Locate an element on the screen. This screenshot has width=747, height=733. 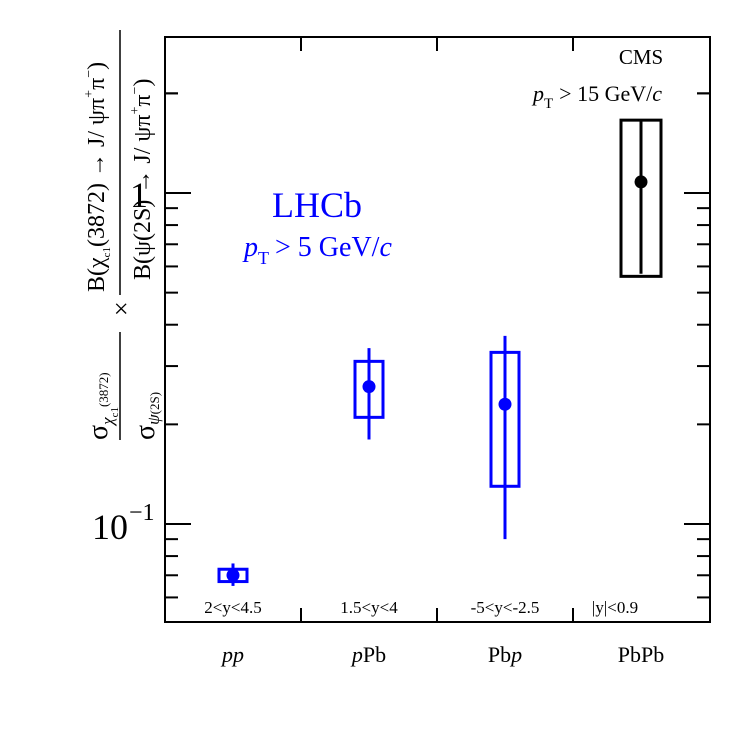
point-Pbp is located at coordinates (505, 404).